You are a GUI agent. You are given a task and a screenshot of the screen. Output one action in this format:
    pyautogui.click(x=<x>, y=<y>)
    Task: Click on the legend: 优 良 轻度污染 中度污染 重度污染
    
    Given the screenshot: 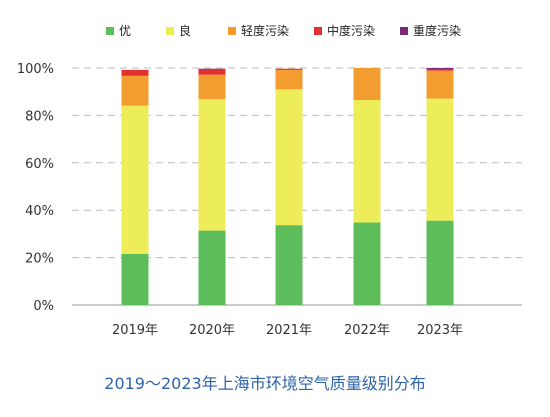 What is the action you would take?
    pyautogui.click(x=283, y=30)
    